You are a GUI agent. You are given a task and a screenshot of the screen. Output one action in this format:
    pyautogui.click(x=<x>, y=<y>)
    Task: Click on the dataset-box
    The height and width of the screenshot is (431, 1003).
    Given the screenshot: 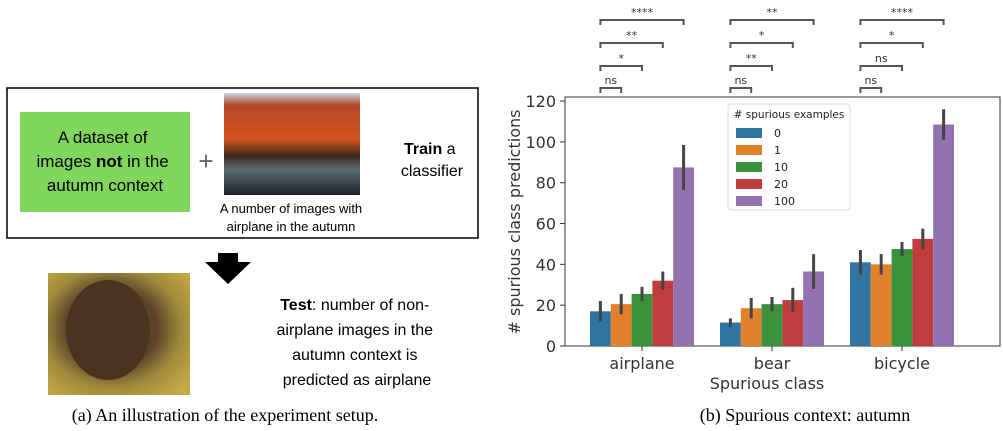 What is the action you would take?
    pyautogui.click(x=105, y=162)
    